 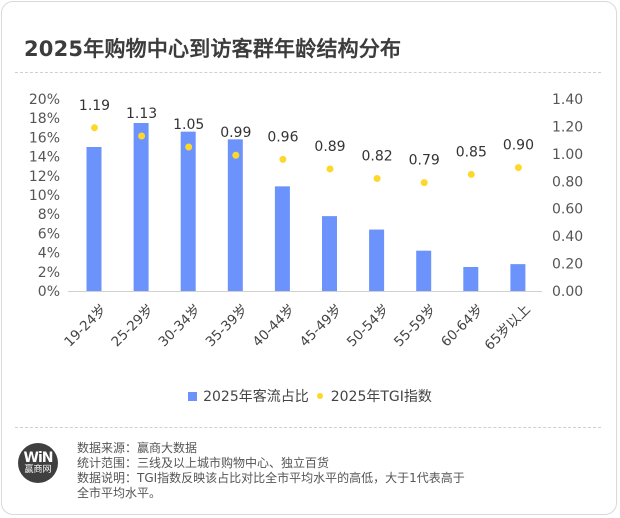 What do you see at coordinates (49, 292) in the screenshot?
I see `left-tick-label: 0%` at bounding box center [49, 292].